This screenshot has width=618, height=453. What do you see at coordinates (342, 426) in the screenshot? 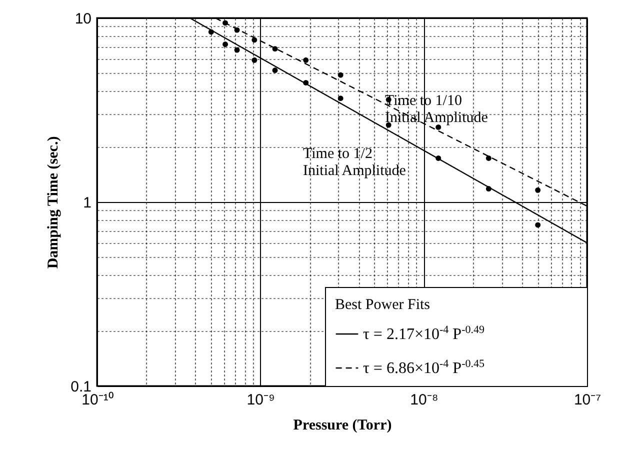
I see `x-axis-title: Pressure (Torr)` at bounding box center [342, 426].